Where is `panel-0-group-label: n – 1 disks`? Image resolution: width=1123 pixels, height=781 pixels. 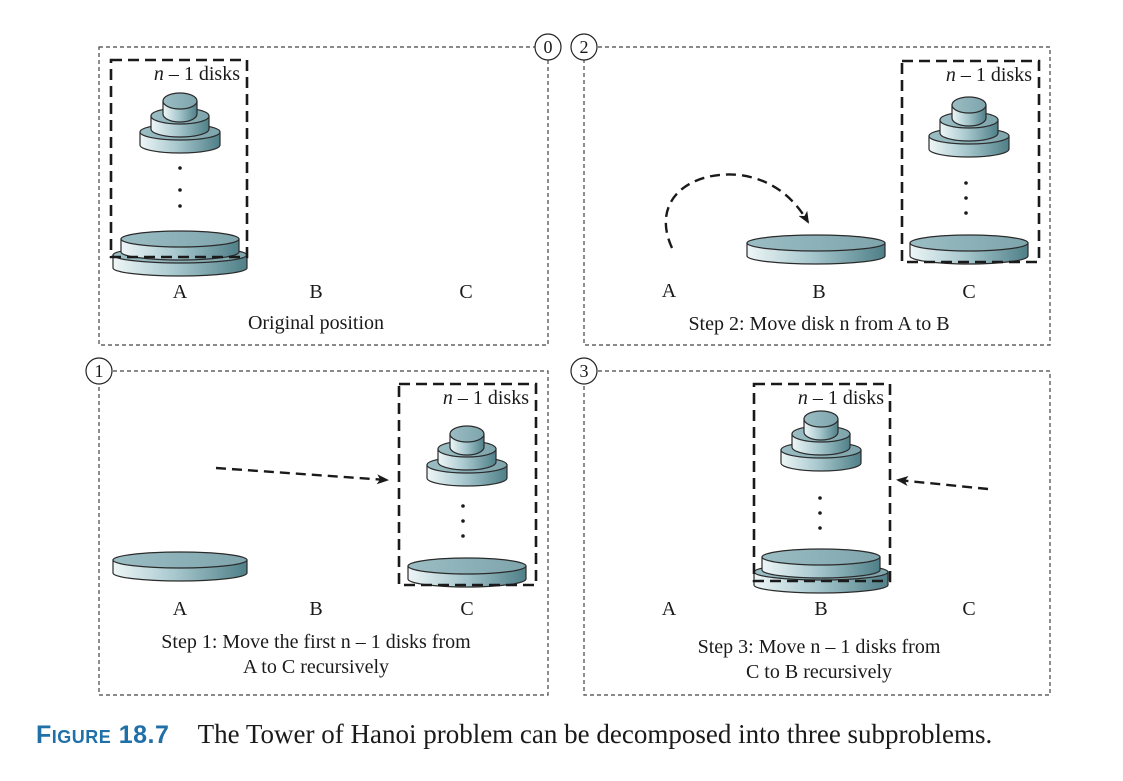 panel-0-group-label: n – 1 disks is located at coordinates (197, 74).